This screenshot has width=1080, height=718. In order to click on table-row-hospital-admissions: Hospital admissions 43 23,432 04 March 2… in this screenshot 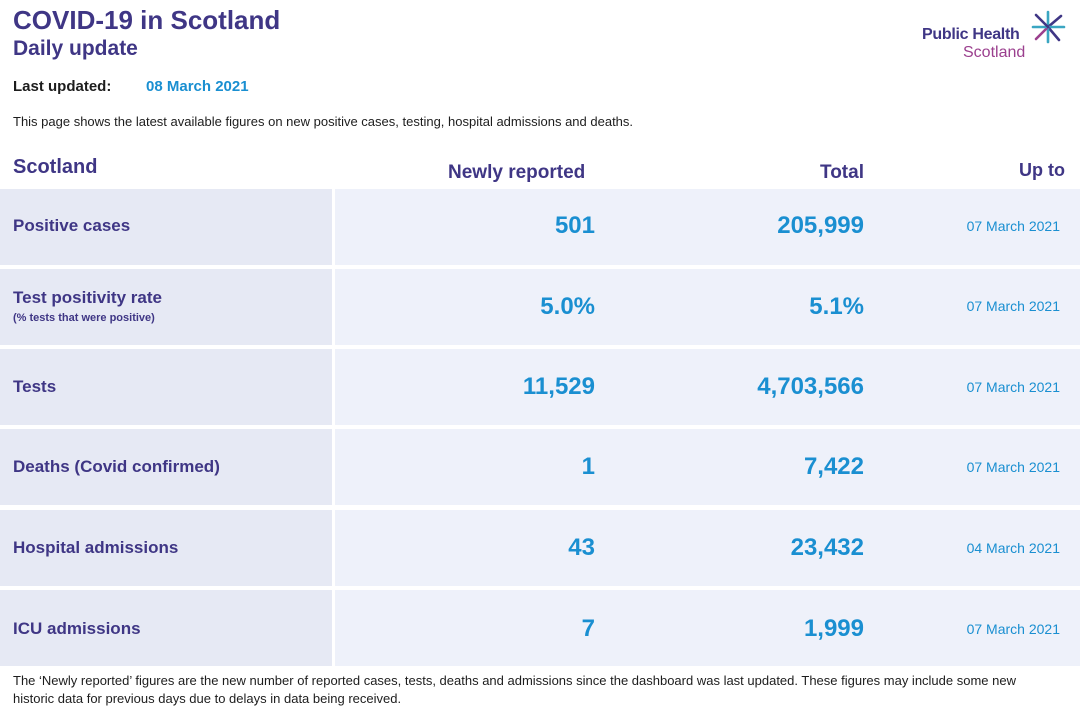, I will do `click(540, 548)`.